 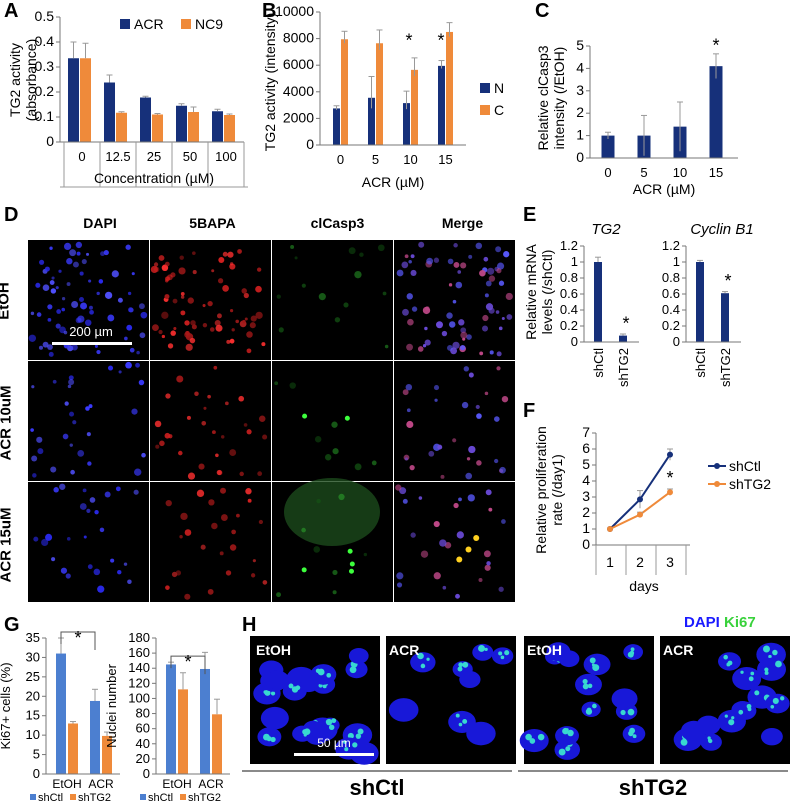 I want to click on g-ytick-label: 40, so click(x=143, y=743).